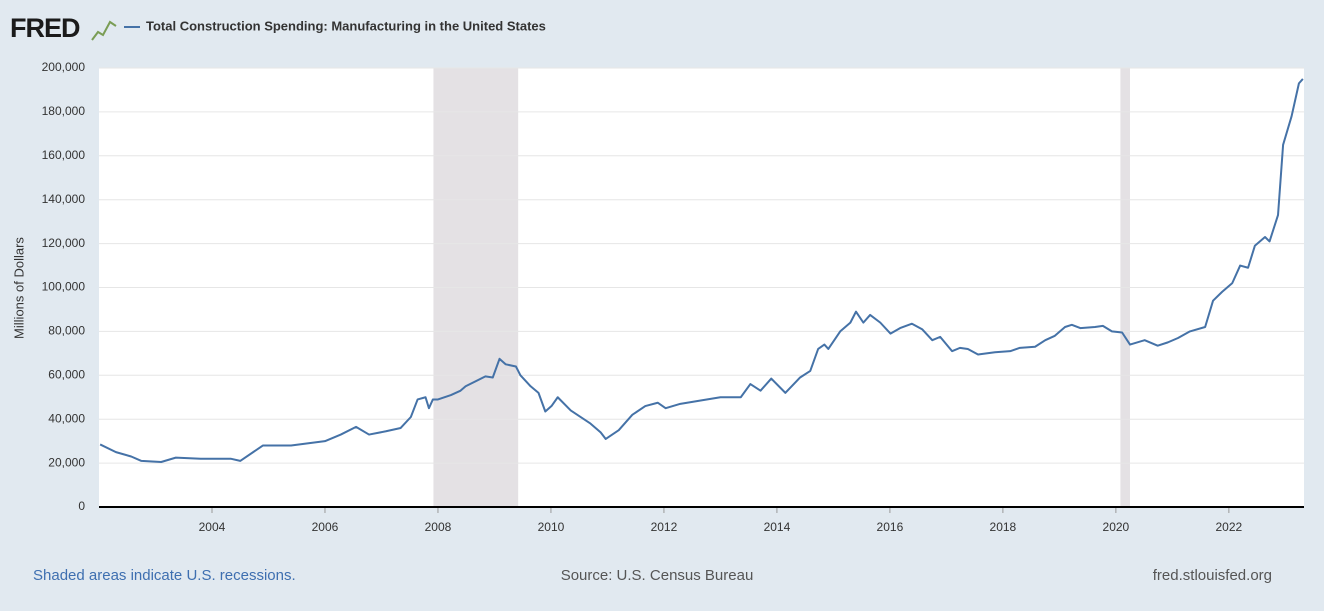  Describe the element at coordinates (777, 527) in the screenshot. I see `x-tick-label: 2014` at that location.